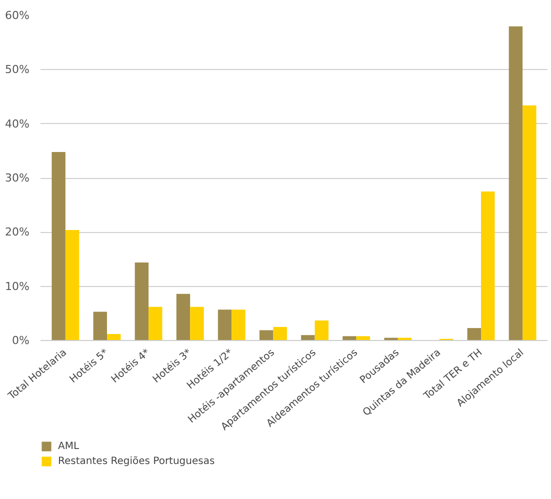 The height and width of the screenshot is (499, 551). I want to click on legend-label: AML, so click(69, 446).